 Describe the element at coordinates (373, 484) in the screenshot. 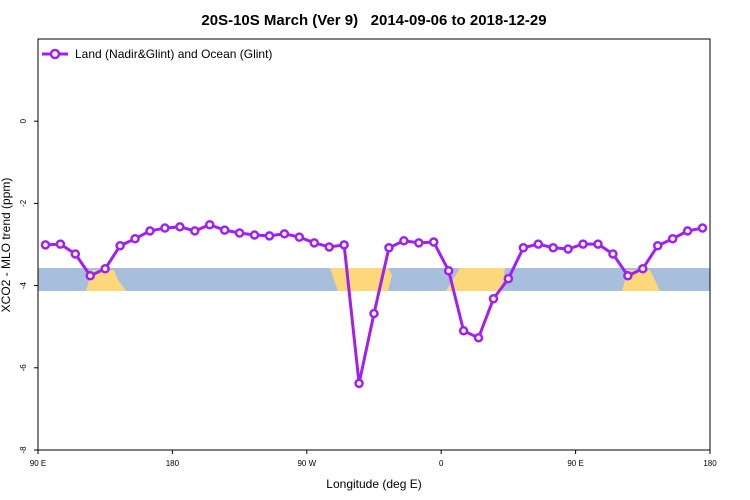

I see `x-axis-label: Longitude (deg E)` at that location.